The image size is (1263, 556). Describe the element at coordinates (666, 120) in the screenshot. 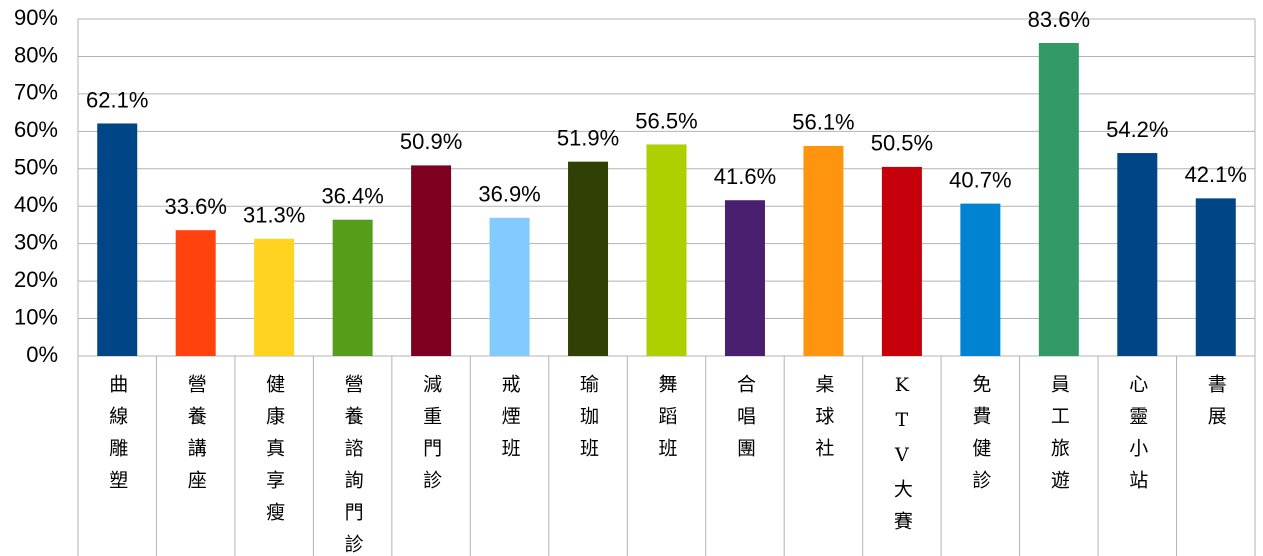

I see `value-label: 56.5%` at that location.